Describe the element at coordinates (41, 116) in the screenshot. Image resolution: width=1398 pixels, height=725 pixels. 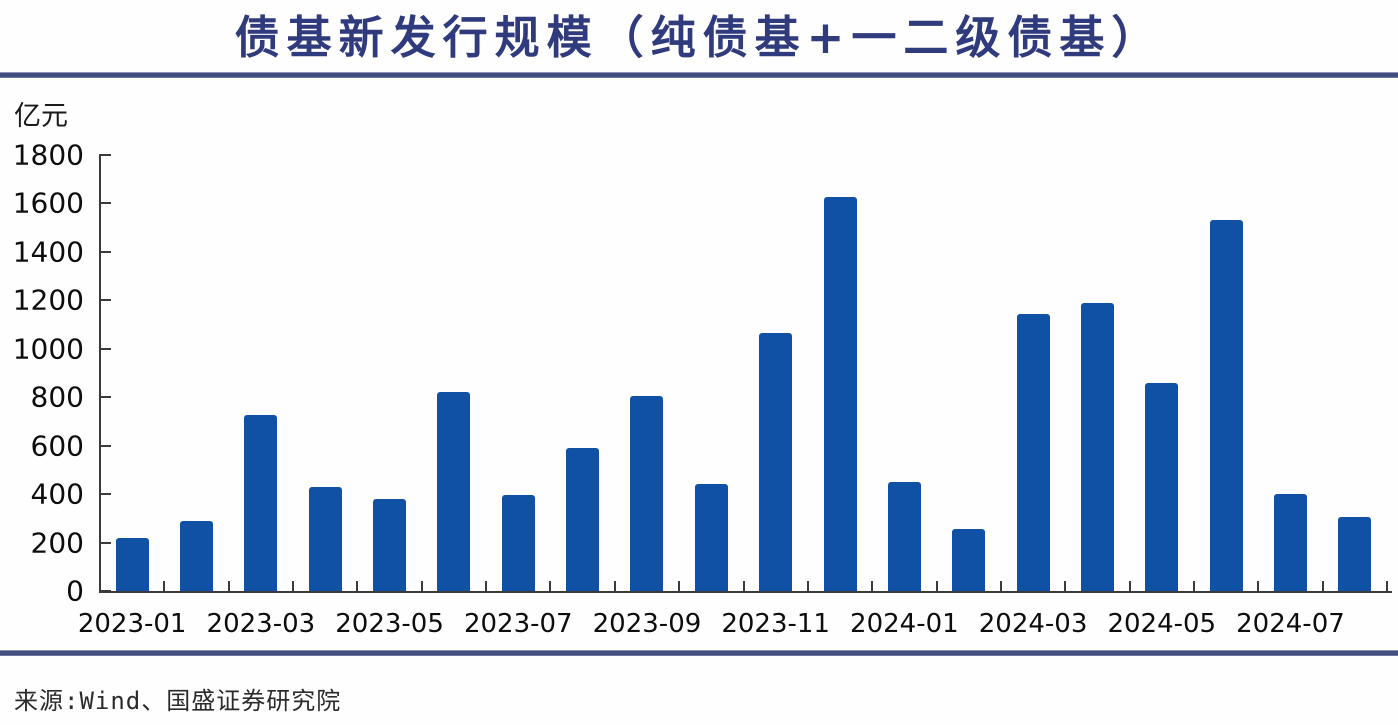
I see `y-axis-unit-label: 亿元` at that location.